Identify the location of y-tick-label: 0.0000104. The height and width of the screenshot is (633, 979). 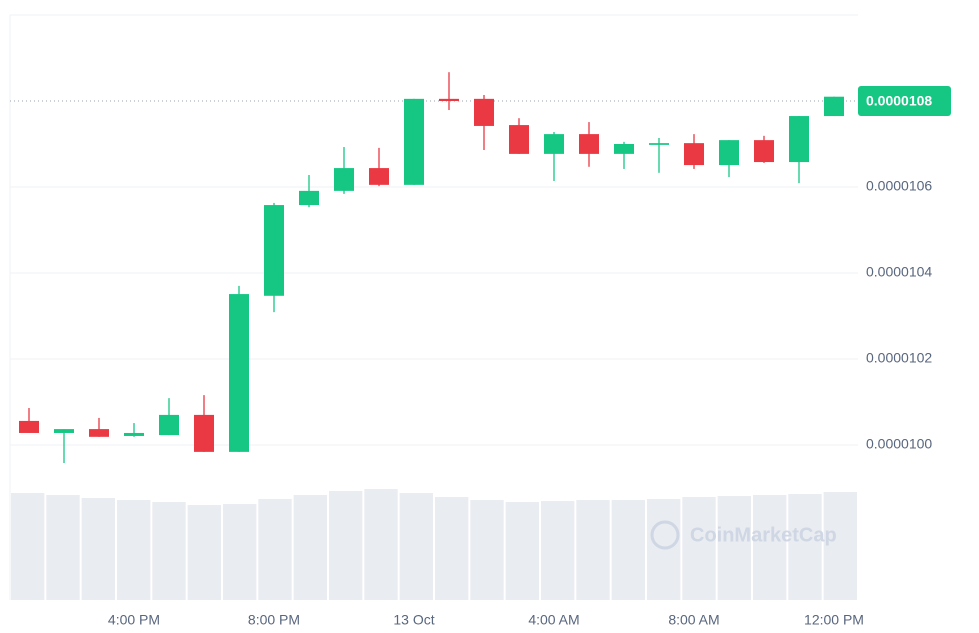
(899, 272).